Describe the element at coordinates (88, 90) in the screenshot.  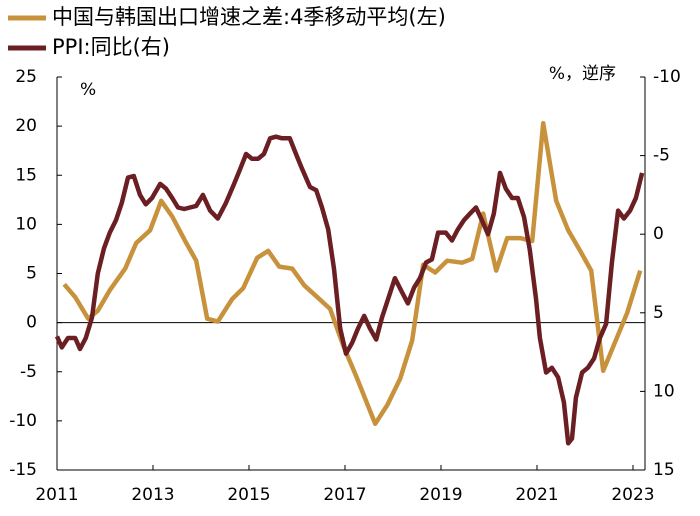
I see `y-axis-label: %` at that location.